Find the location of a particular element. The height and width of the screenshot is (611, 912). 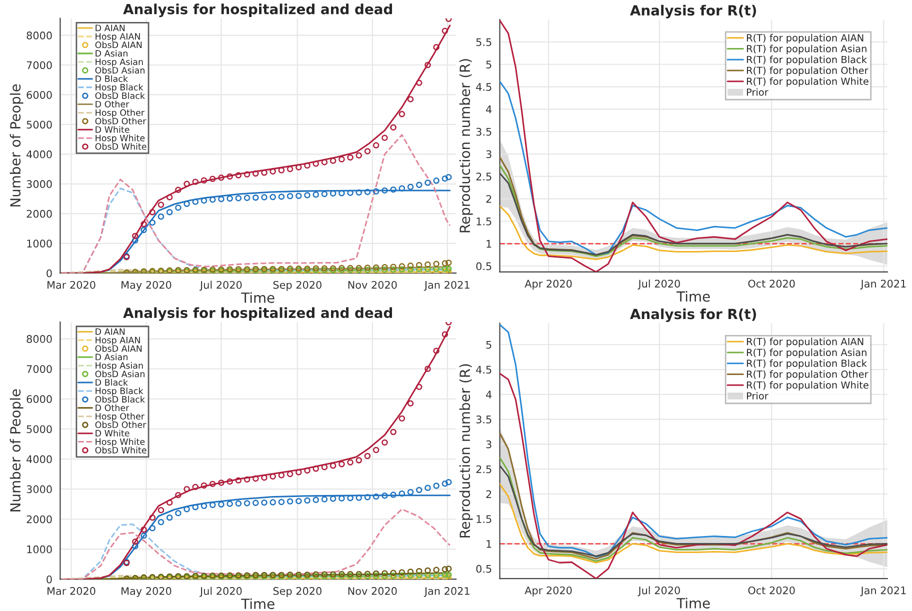

y-tick-label: 1.5 is located at coordinates (484, 222).